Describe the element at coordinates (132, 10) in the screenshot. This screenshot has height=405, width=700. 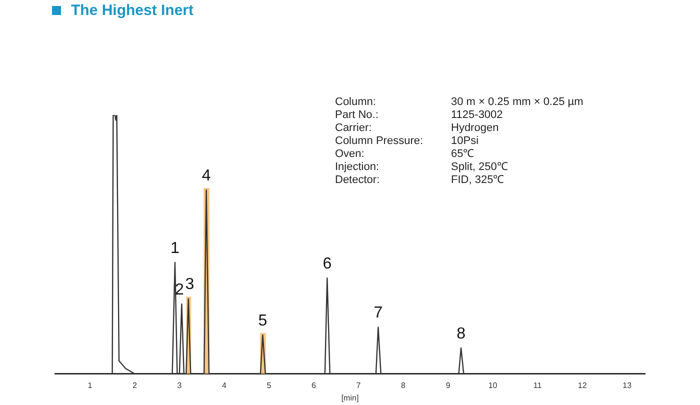
I see `chart-title: The Highest Inert` at that location.